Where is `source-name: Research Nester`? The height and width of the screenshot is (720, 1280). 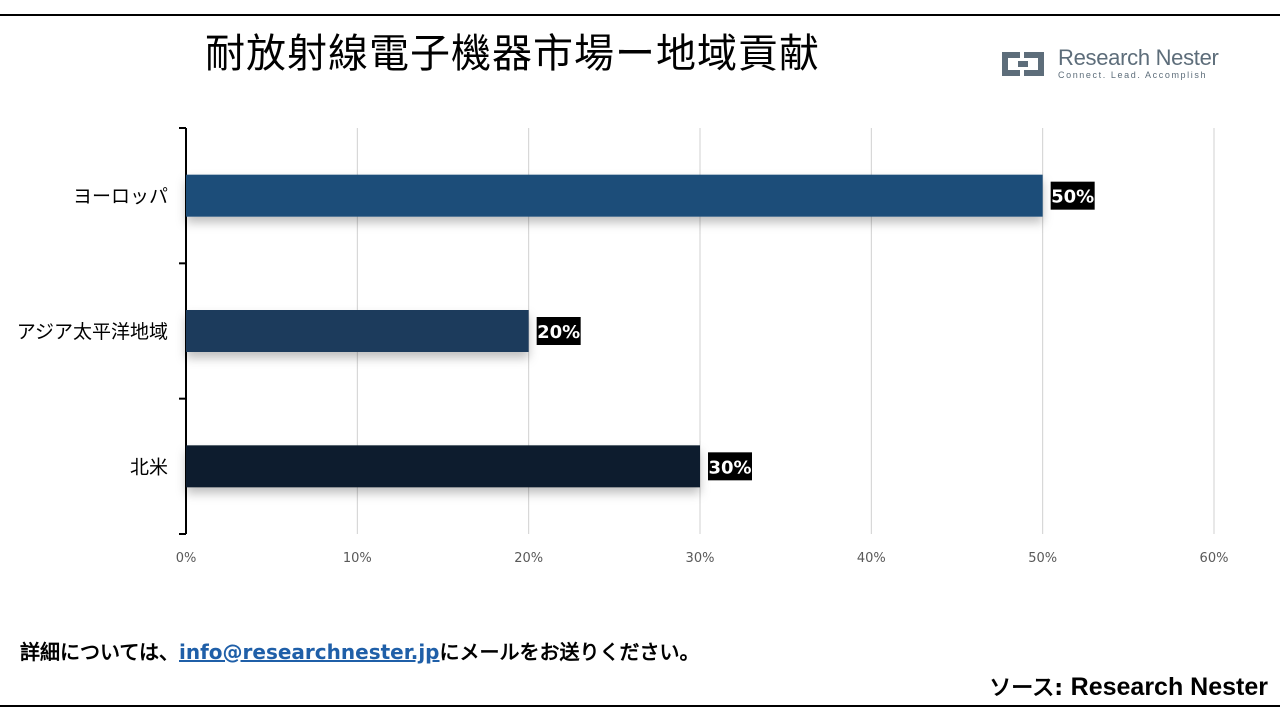
source-name: Research Nester is located at coordinates (1169, 687).